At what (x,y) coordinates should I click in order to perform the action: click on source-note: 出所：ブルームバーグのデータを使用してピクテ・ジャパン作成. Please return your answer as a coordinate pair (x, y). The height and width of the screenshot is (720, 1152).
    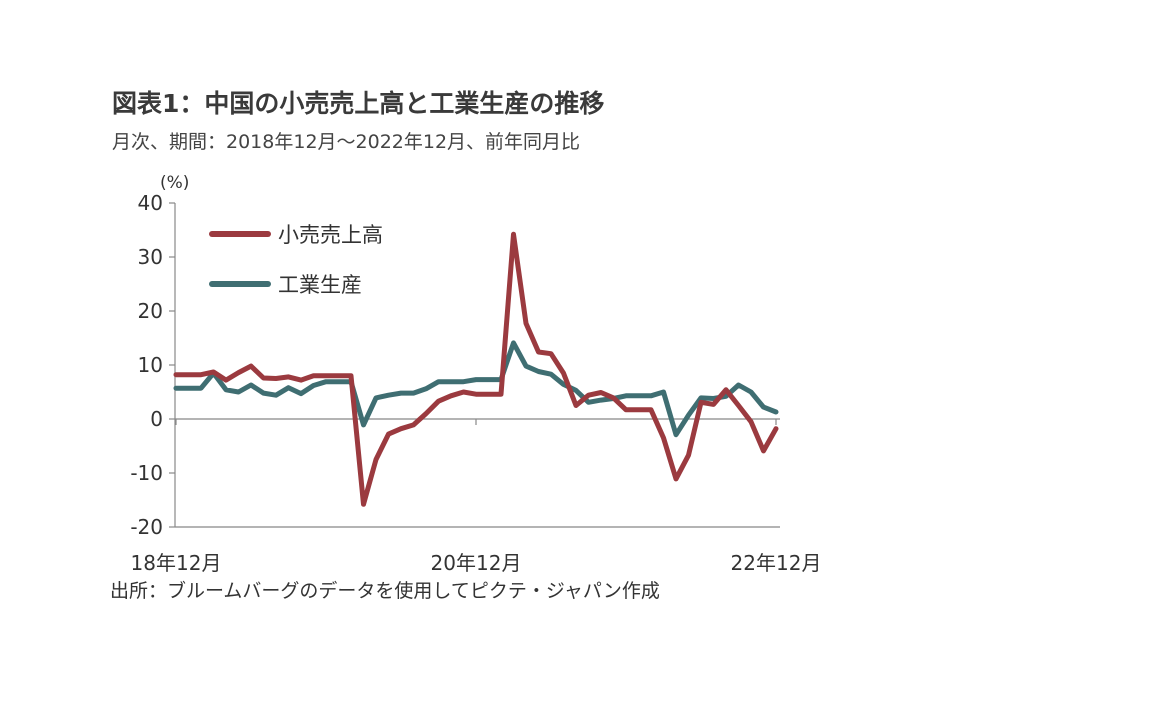
    Looking at the image, I should click on (385, 591).